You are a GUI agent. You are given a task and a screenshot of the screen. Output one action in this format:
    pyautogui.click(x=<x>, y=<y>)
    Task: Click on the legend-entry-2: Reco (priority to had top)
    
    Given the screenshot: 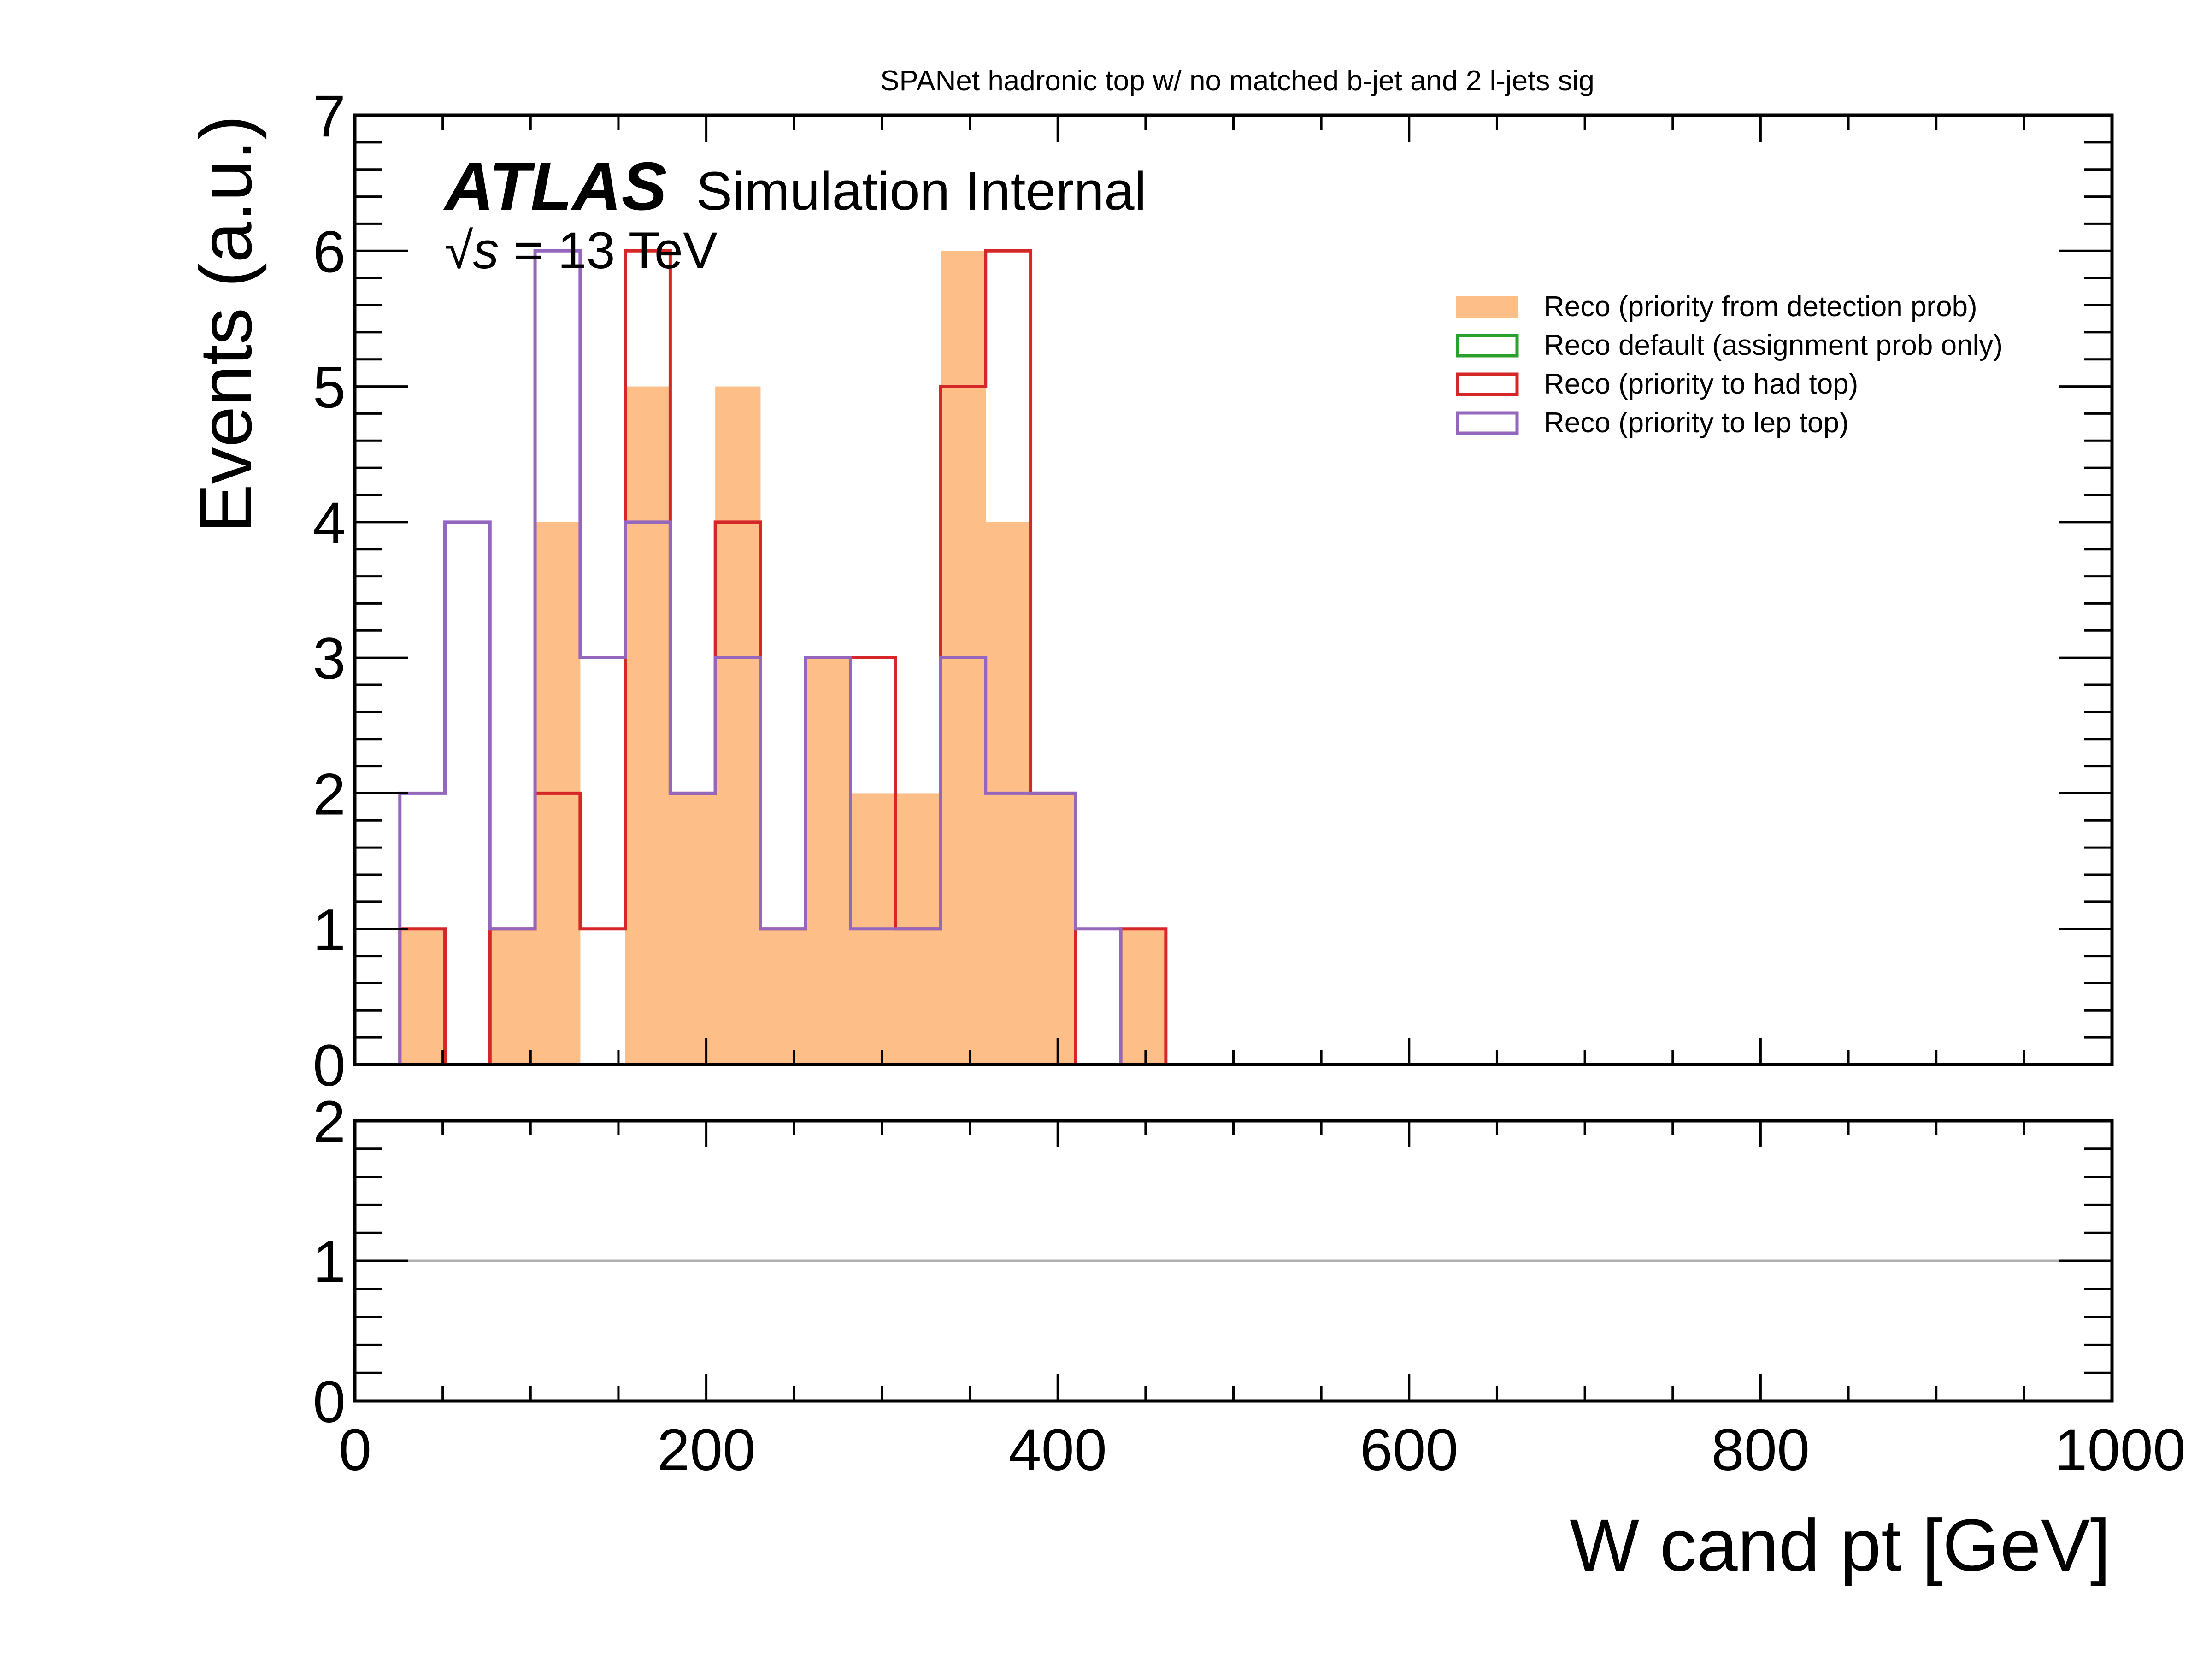 What is the action you would take?
    pyautogui.click(x=1657, y=384)
    